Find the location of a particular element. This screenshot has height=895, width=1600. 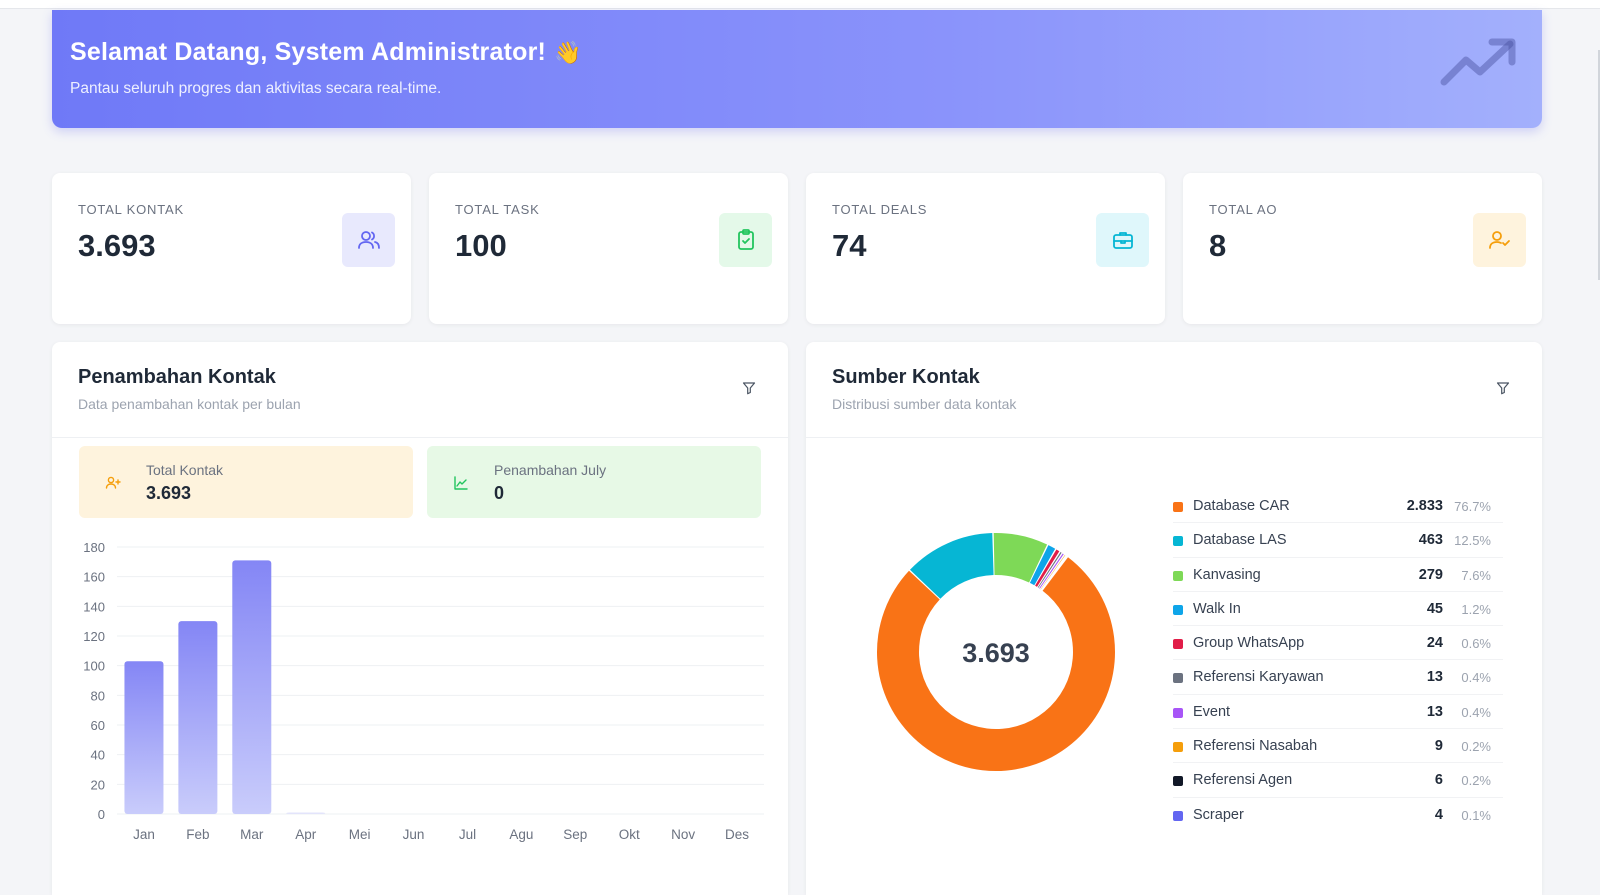

bar-mar is located at coordinates (252, 687).